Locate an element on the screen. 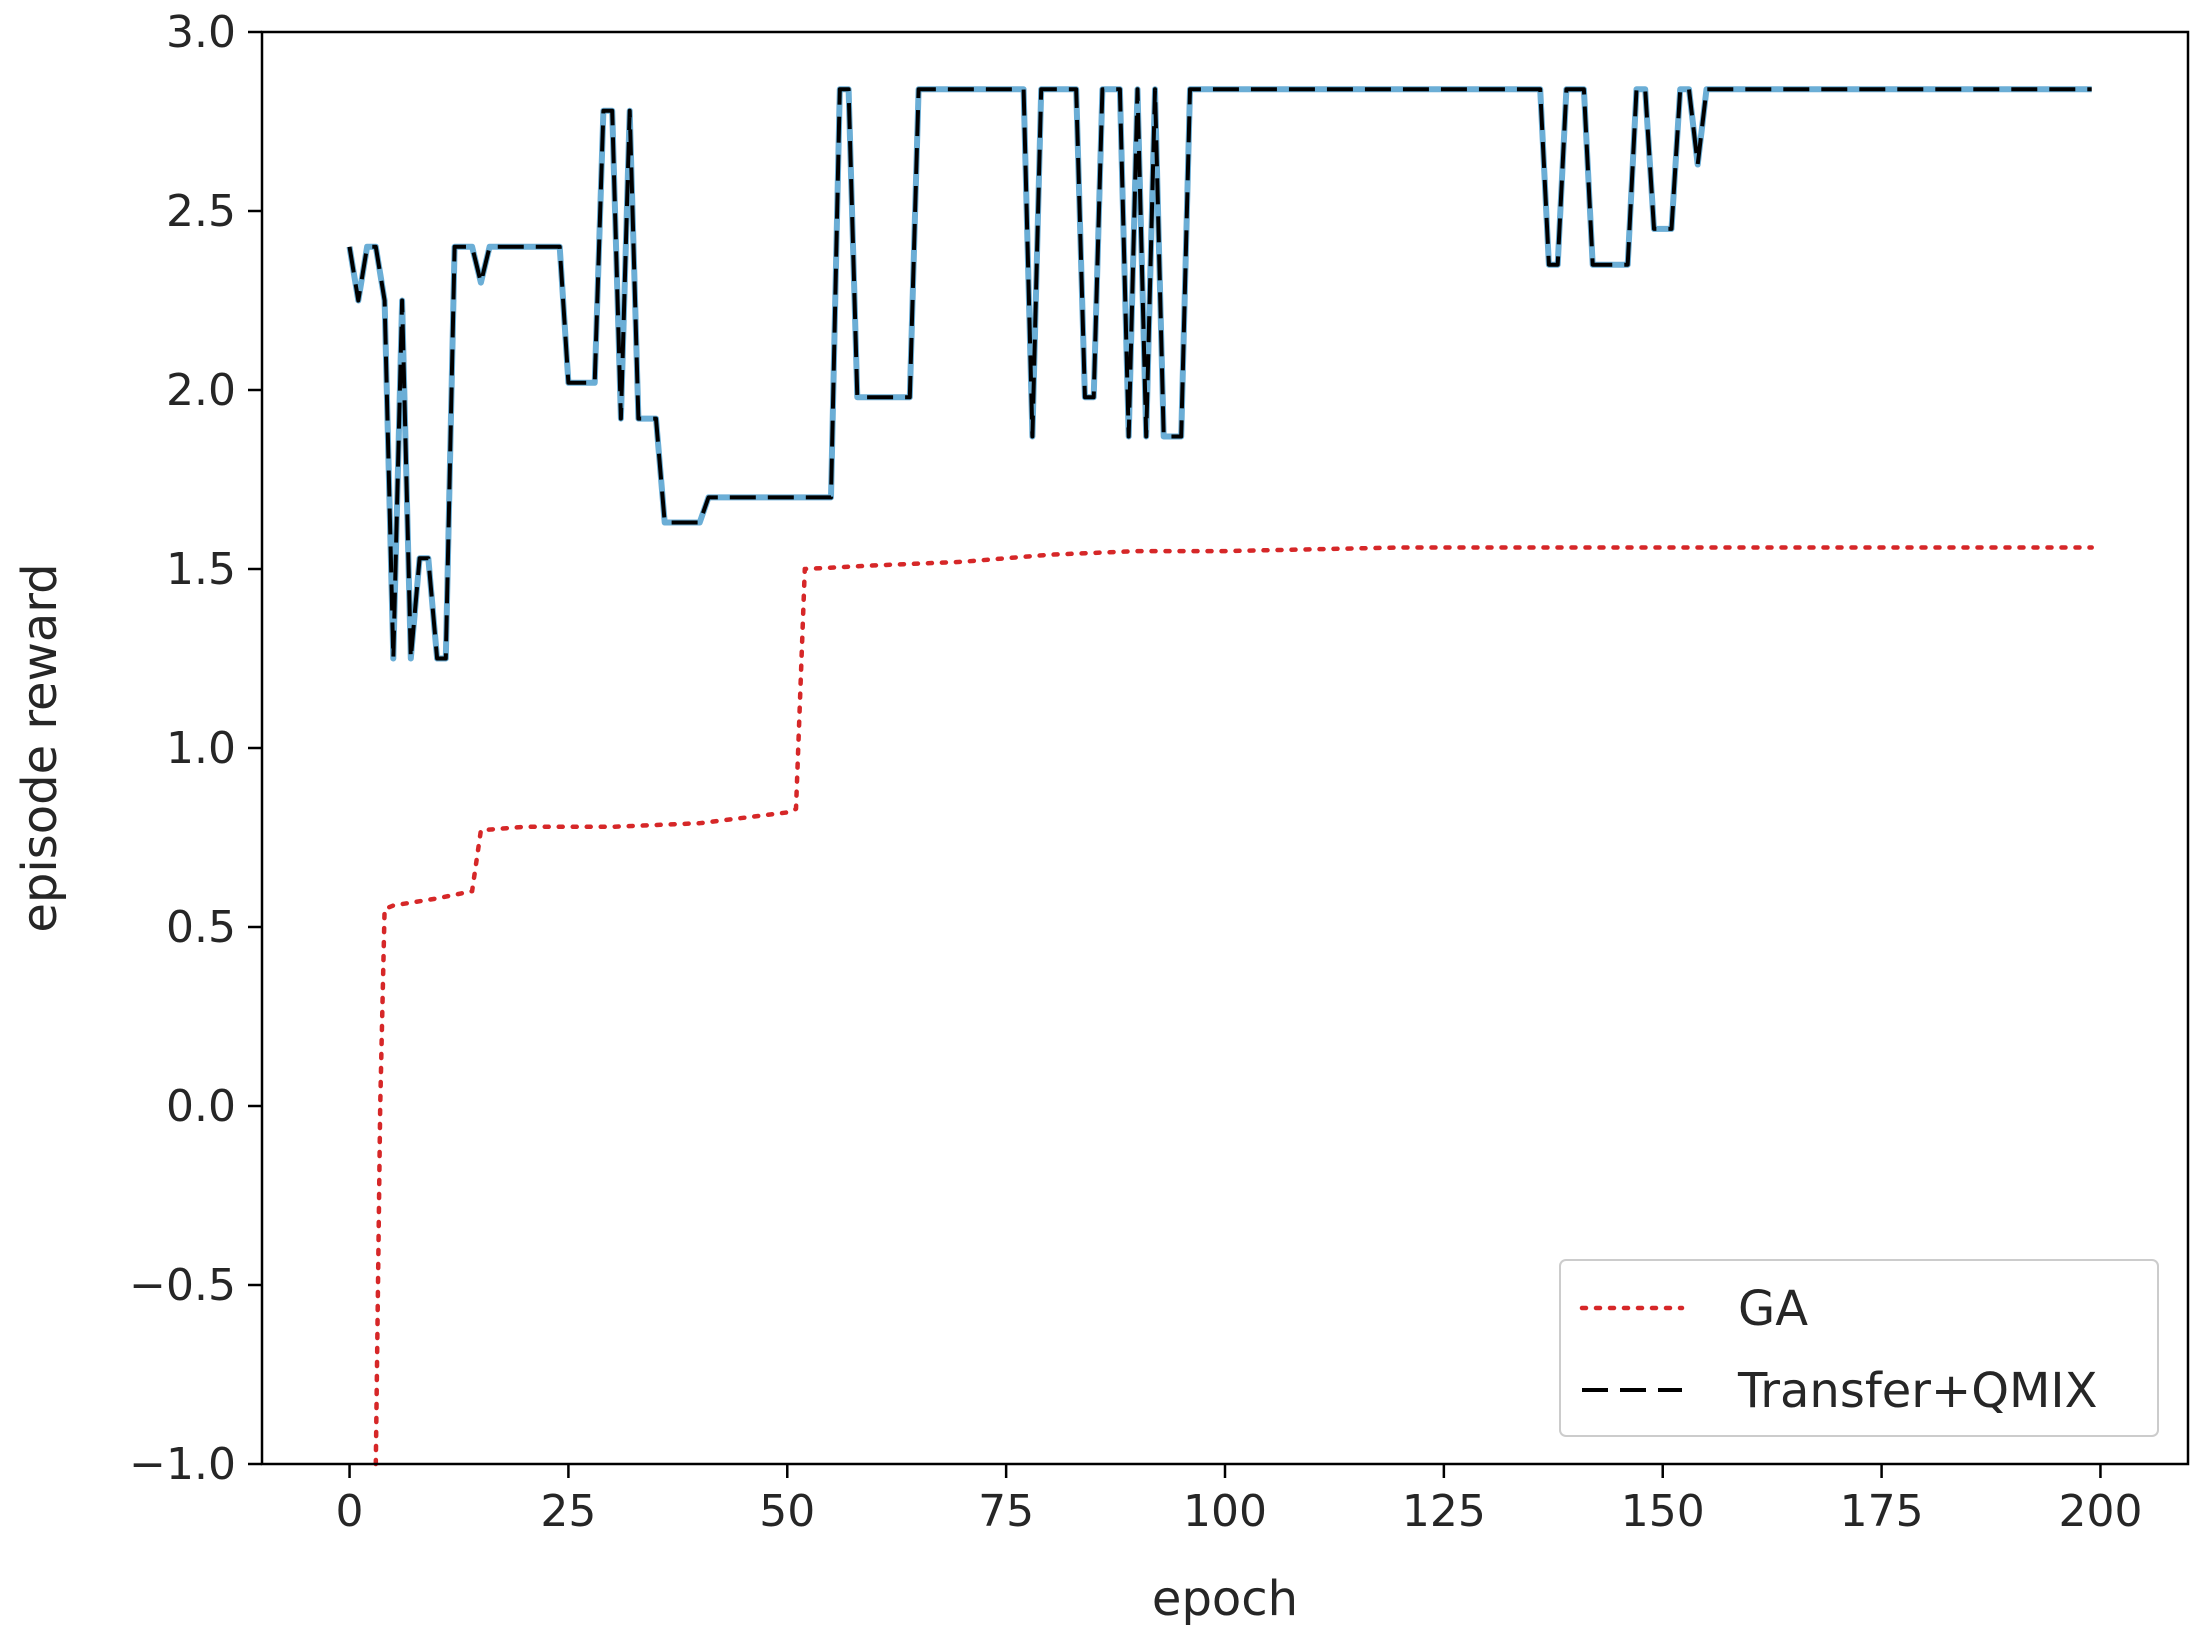 This screenshot has width=2202, height=1640. y-tick-label: 3.0 is located at coordinates (201, 32).